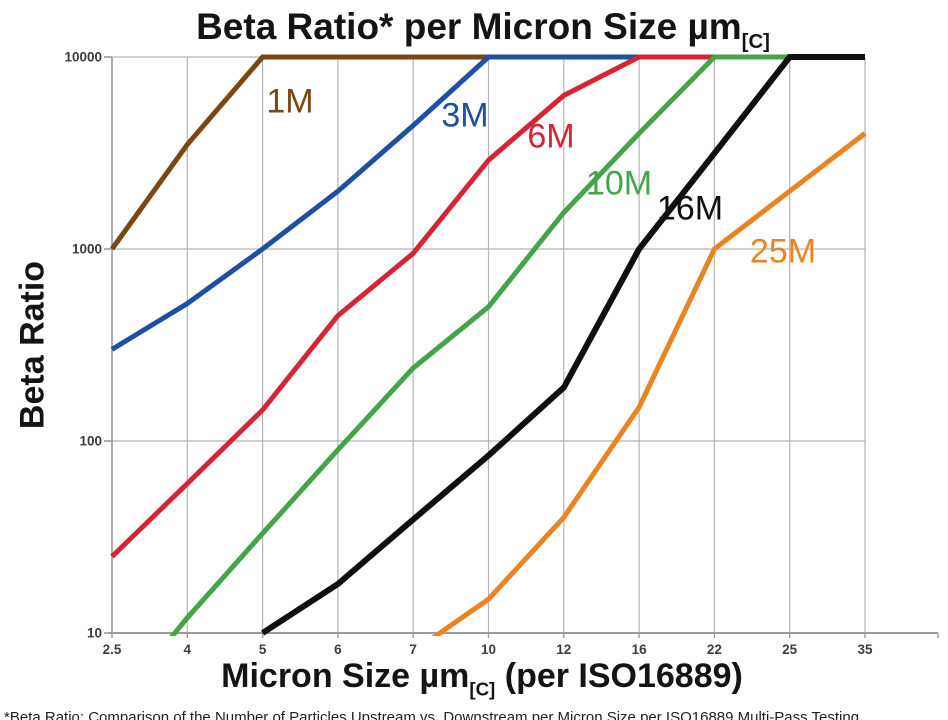 The image size is (948, 720). Describe the element at coordinates (345, 676) in the screenshot. I see `x-axis-title-prefix: Micron Size µm` at that location.